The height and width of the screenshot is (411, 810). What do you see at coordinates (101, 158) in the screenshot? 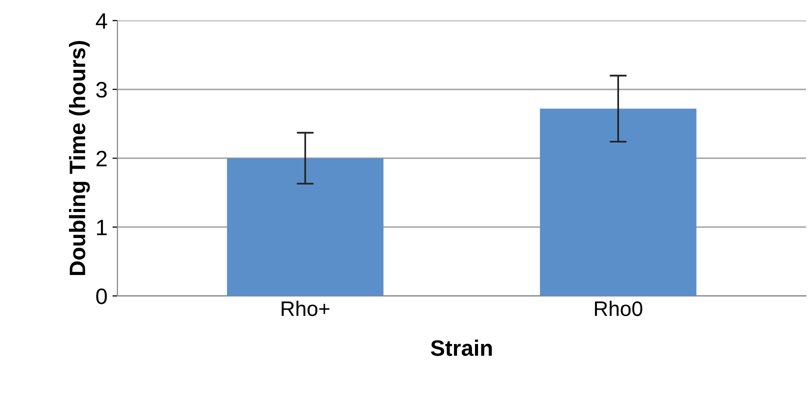
I see `y-tick-label: 2` at bounding box center [101, 158].